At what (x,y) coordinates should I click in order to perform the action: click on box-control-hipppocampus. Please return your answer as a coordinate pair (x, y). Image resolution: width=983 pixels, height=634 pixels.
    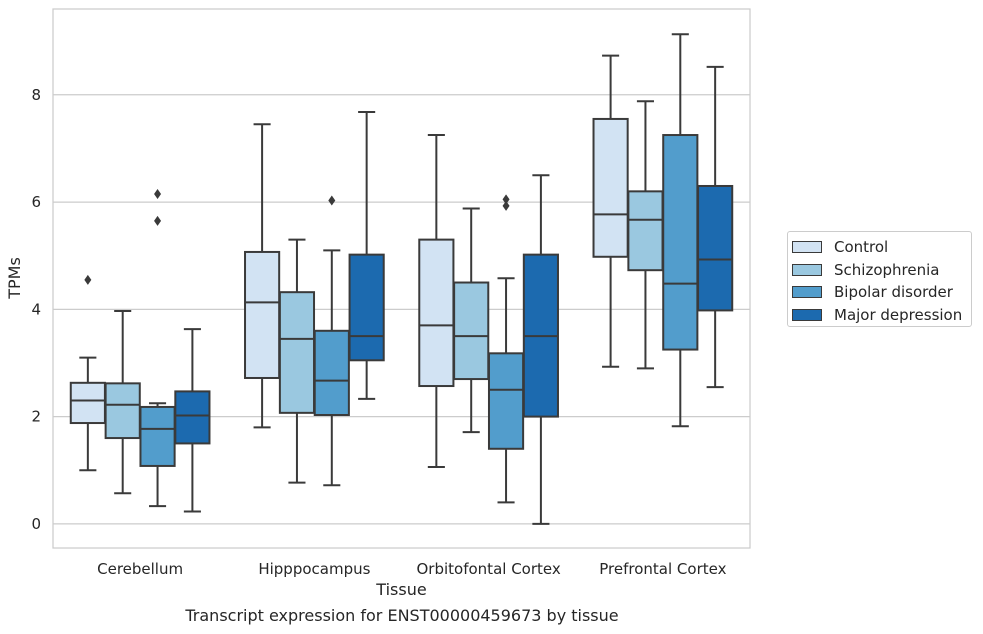
    Looking at the image, I should click on (262, 276).